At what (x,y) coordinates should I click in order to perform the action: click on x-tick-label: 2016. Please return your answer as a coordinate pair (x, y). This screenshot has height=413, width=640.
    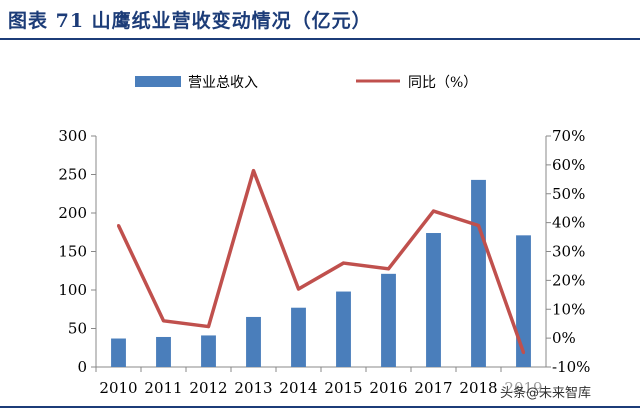
    Looking at the image, I should click on (388, 388).